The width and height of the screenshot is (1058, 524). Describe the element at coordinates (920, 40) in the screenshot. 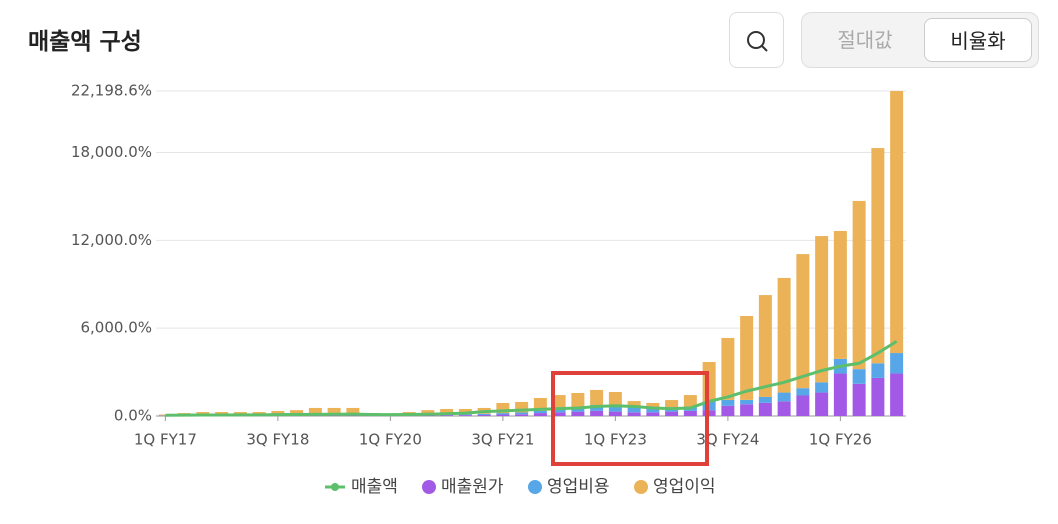

I see `mode-toggle: 절대값 비율화` at that location.